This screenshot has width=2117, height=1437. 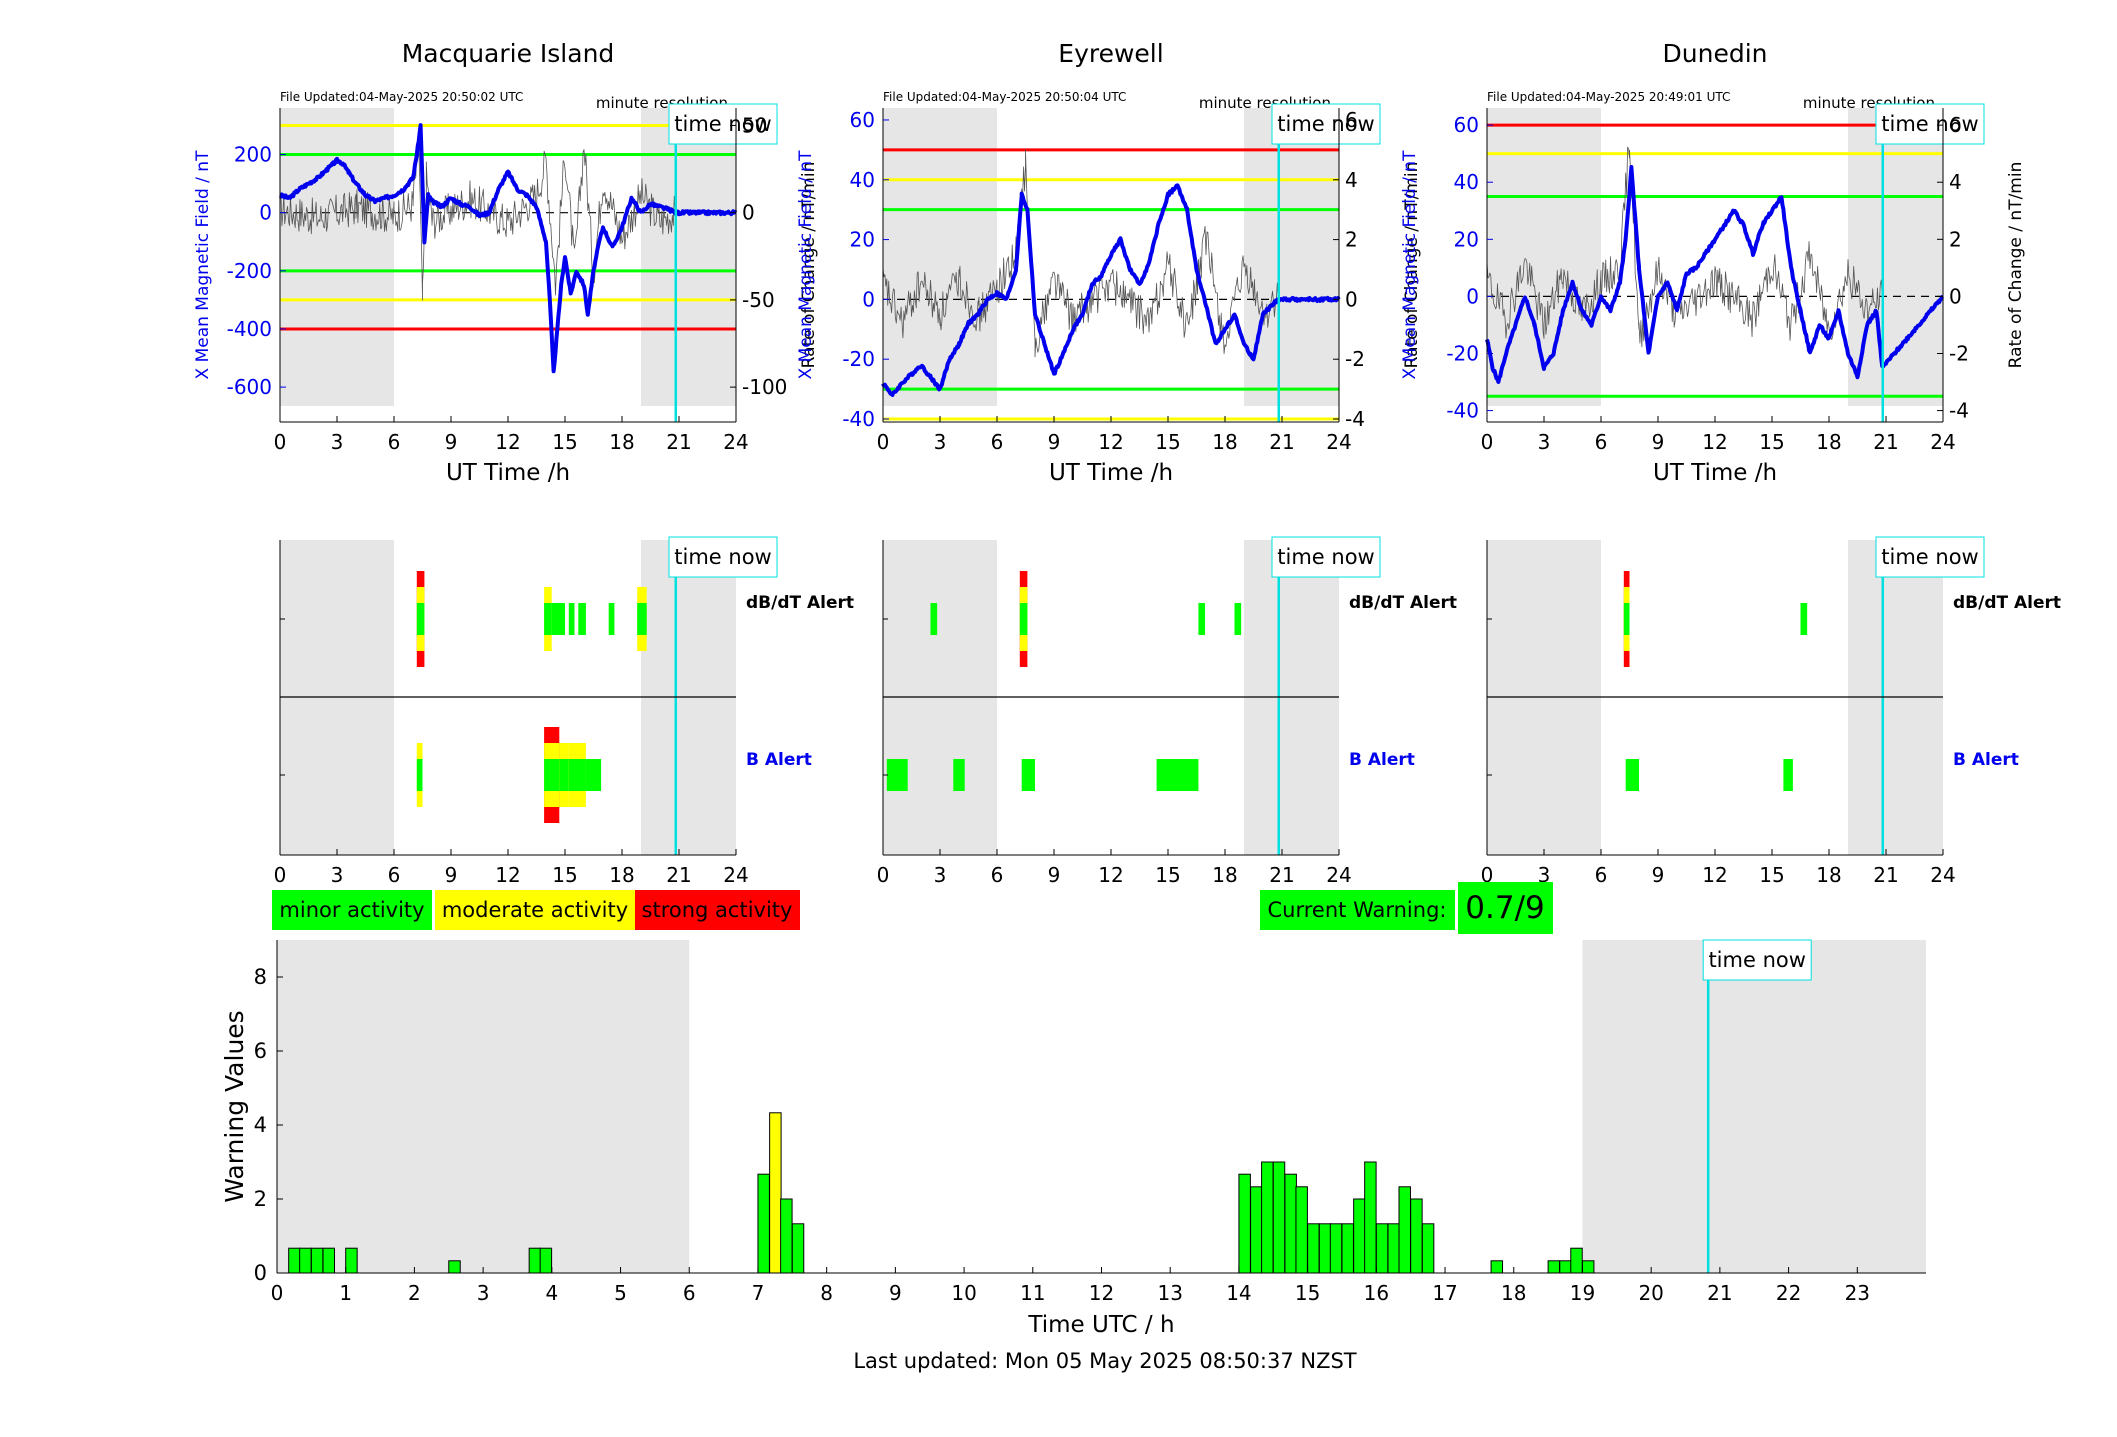 I want to click on current-warning-box, so click(x=1357, y=910).